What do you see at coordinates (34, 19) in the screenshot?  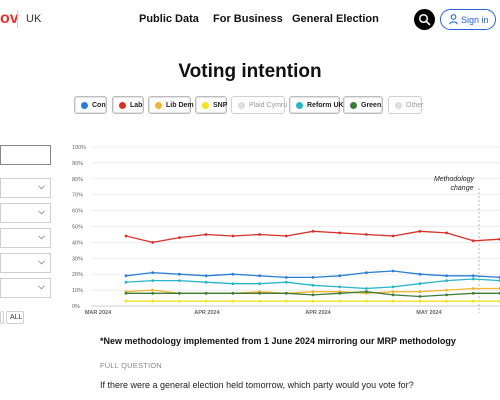 I see `region-label: UK` at bounding box center [34, 19].